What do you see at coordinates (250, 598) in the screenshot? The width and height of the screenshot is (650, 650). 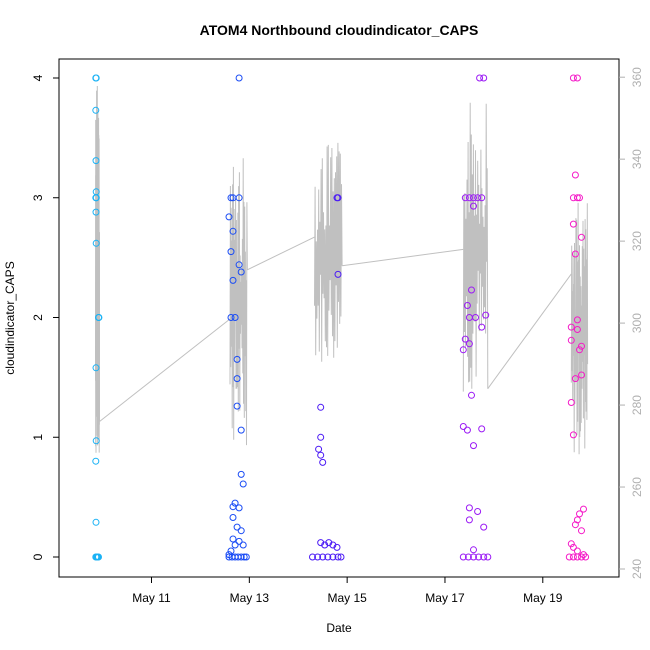 I see `x-tick-label: May 13` at bounding box center [250, 598].